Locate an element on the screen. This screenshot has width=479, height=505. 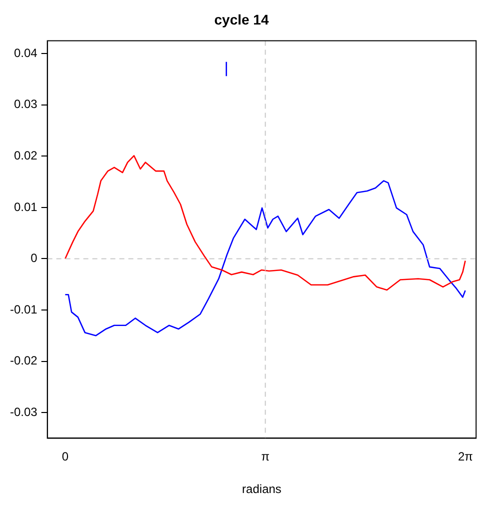
y-tick-label: -0.03 is located at coordinates (24, 411).